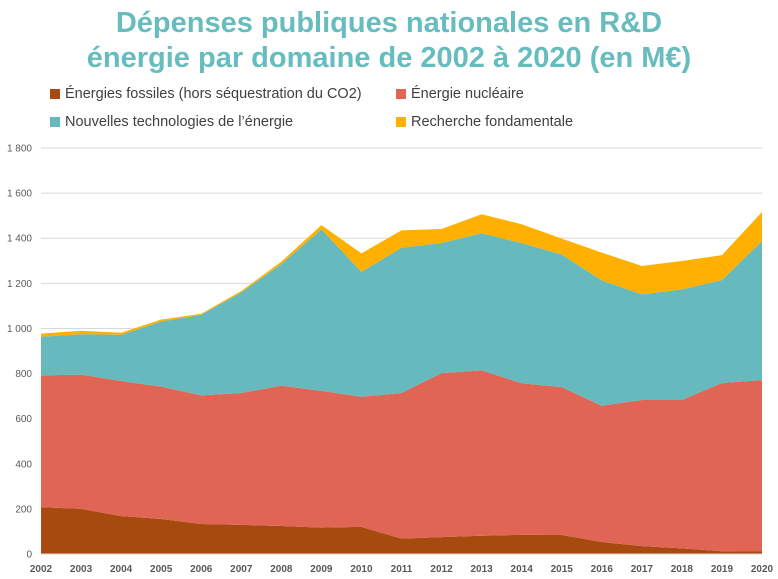 The width and height of the screenshot is (778, 579). Describe the element at coordinates (682, 569) in the screenshot. I see `x-tick-label: 2018` at that location.